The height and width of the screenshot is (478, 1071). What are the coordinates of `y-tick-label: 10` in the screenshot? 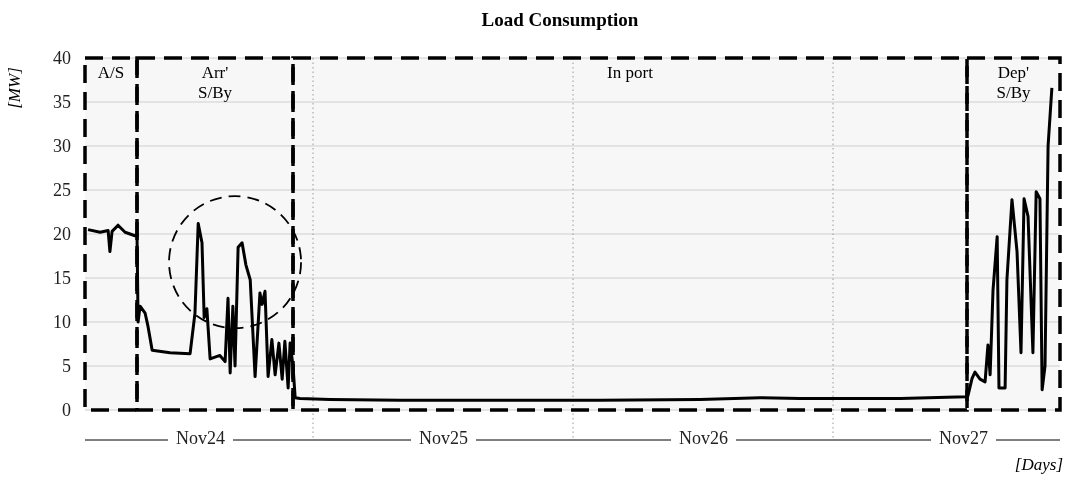 It's located at (62, 322).